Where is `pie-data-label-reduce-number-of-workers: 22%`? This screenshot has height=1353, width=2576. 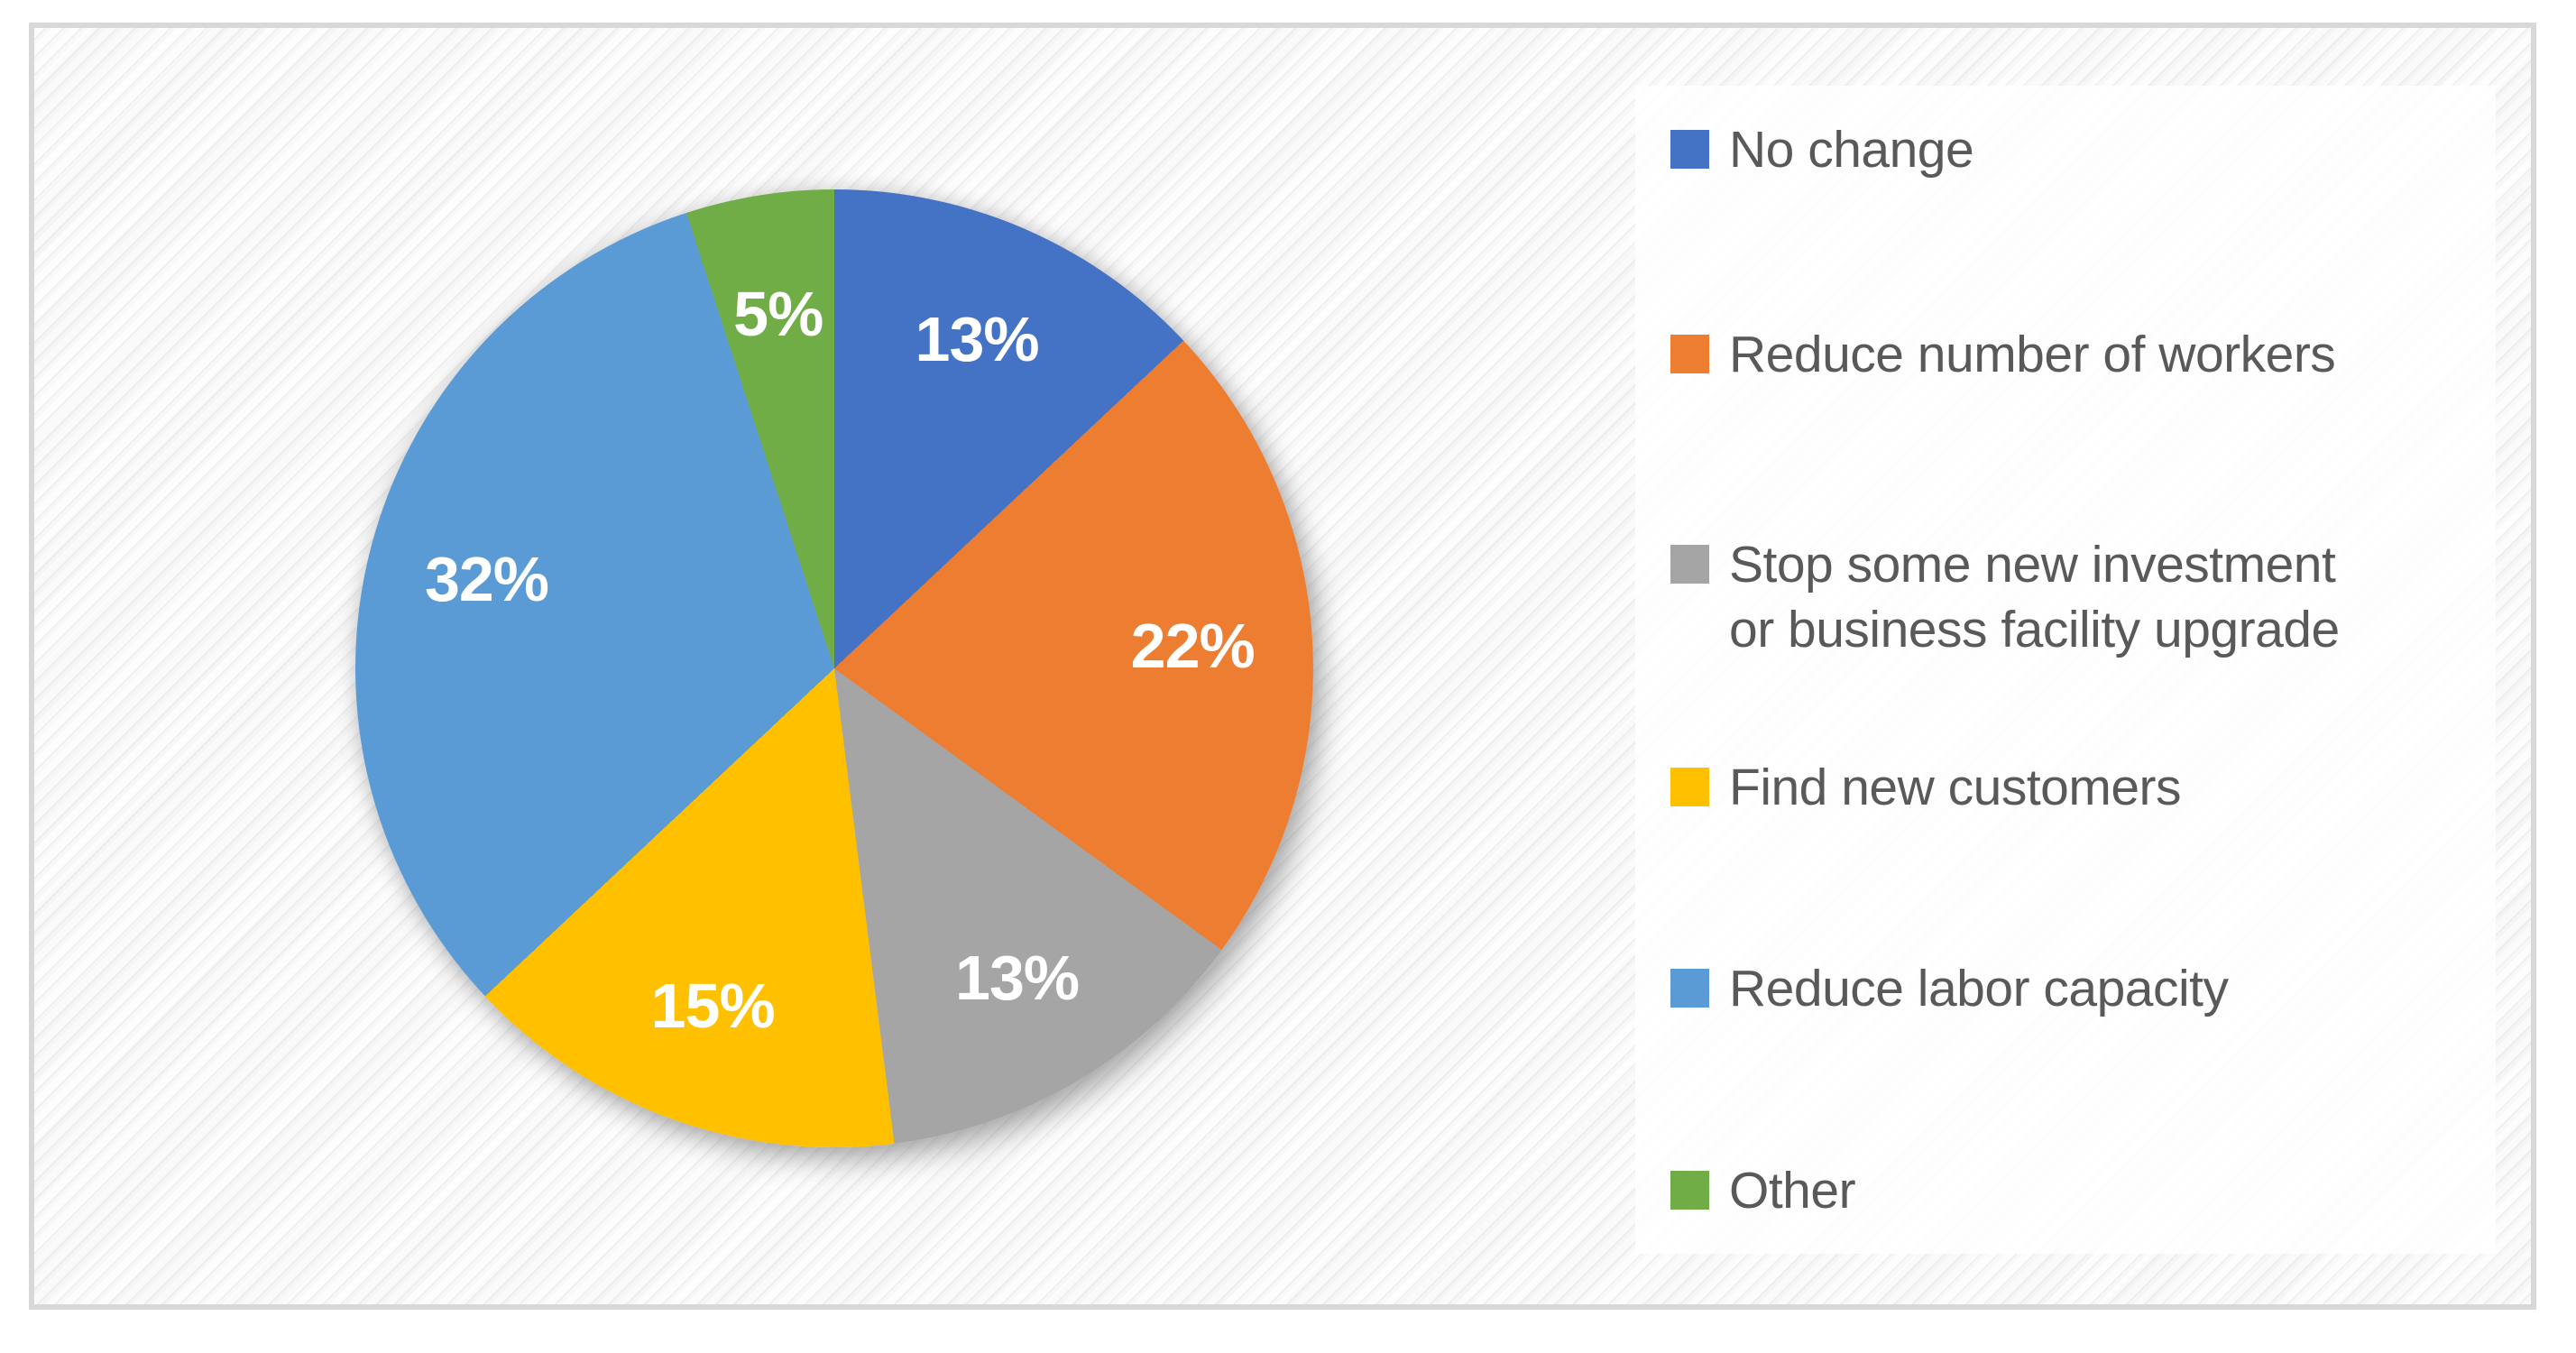
pie-data-label-reduce-number-of-workers: 22% is located at coordinates (1193, 646).